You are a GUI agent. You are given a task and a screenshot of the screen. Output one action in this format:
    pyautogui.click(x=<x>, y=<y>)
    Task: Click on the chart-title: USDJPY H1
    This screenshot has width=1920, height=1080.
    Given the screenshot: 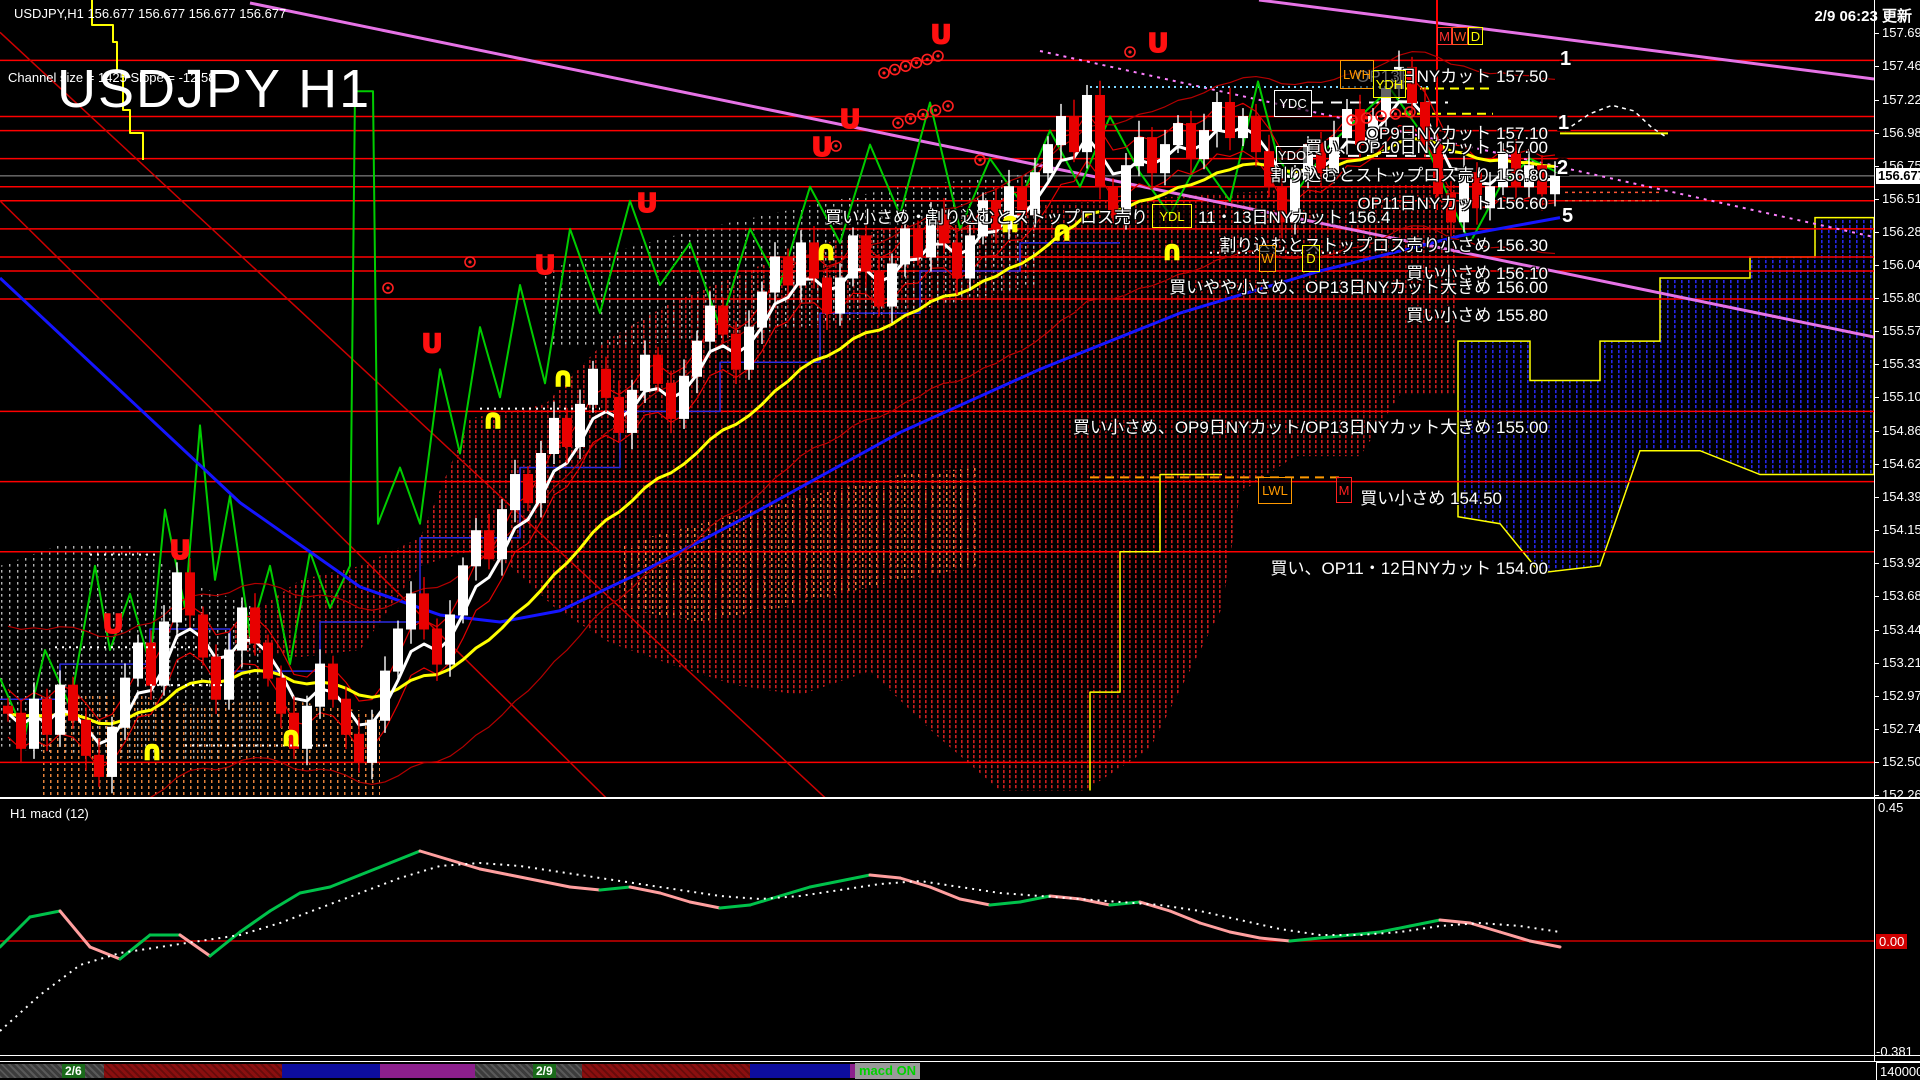 What is the action you would take?
    pyautogui.click(x=214, y=89)
    